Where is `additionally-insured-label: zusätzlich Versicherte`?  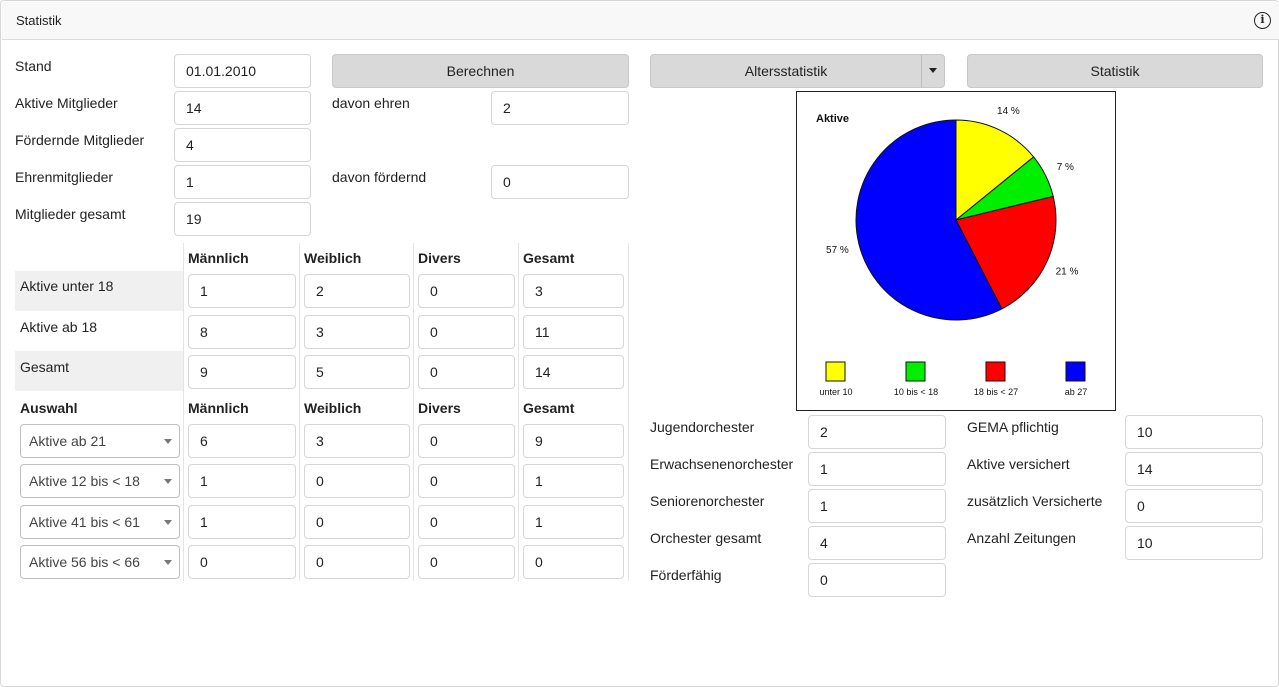
additionally-insured-label: zusätzlich Versicherte is located at coordinates (1035, 501).